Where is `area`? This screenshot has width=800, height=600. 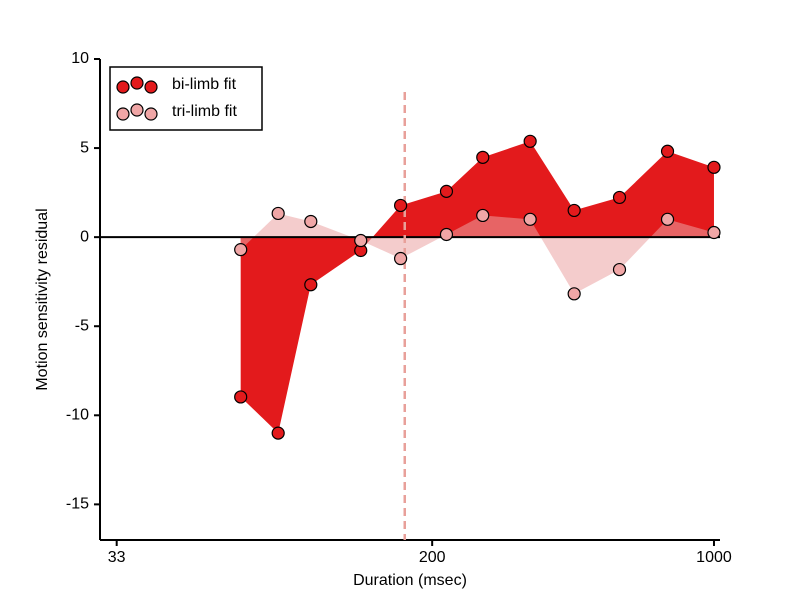 area is located at coordinates (477, 253).